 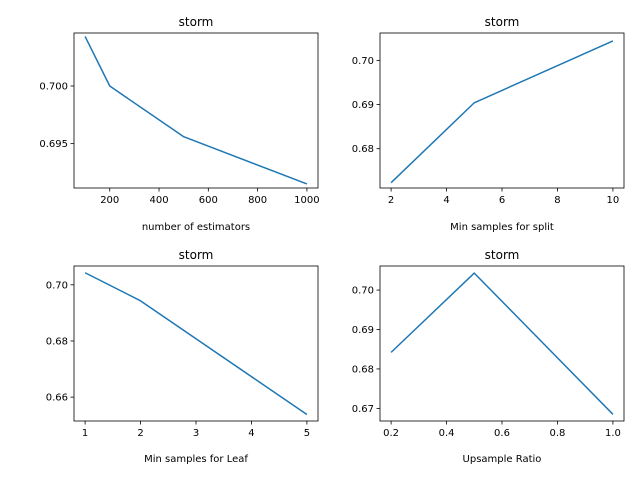 I want to click on x-axis-label: Min samples for split, so click(x=502, y=227).